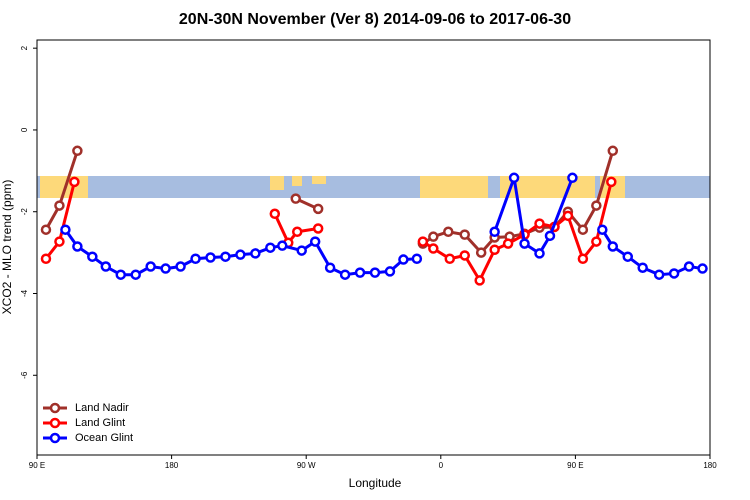  Describe the element at coordinates (24, 375) in the screenshot. I see `y-tick-label: -6` at that location.